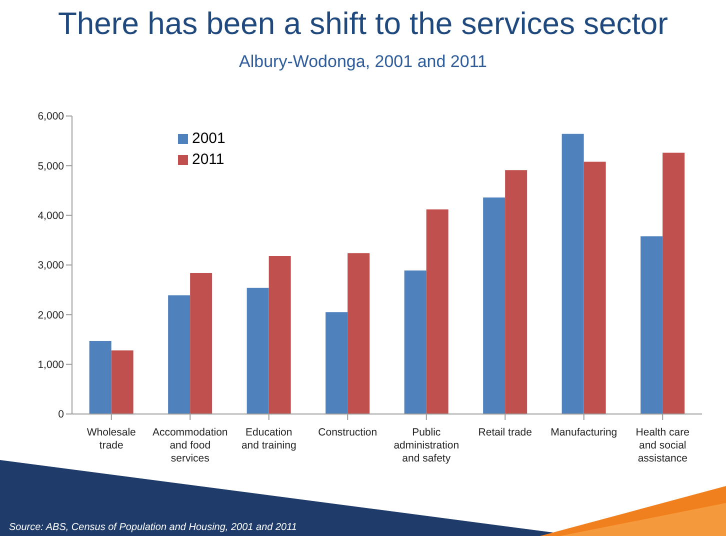  Describe the element at coordinates (663, 445) in the screenshot. I see `x-tick-label: Health care and social assistance` at that location.